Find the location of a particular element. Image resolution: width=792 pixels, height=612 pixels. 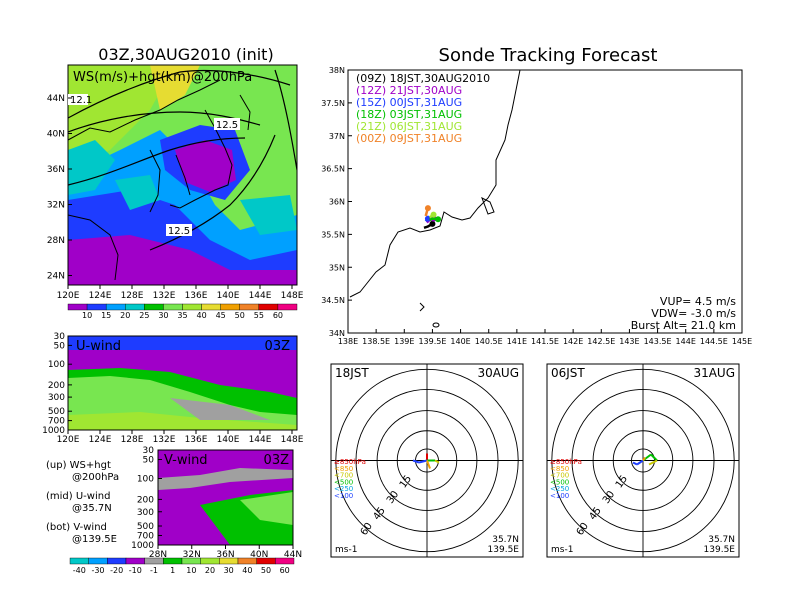

vwind-p-label: 50 is located at coordinates (149, 461).